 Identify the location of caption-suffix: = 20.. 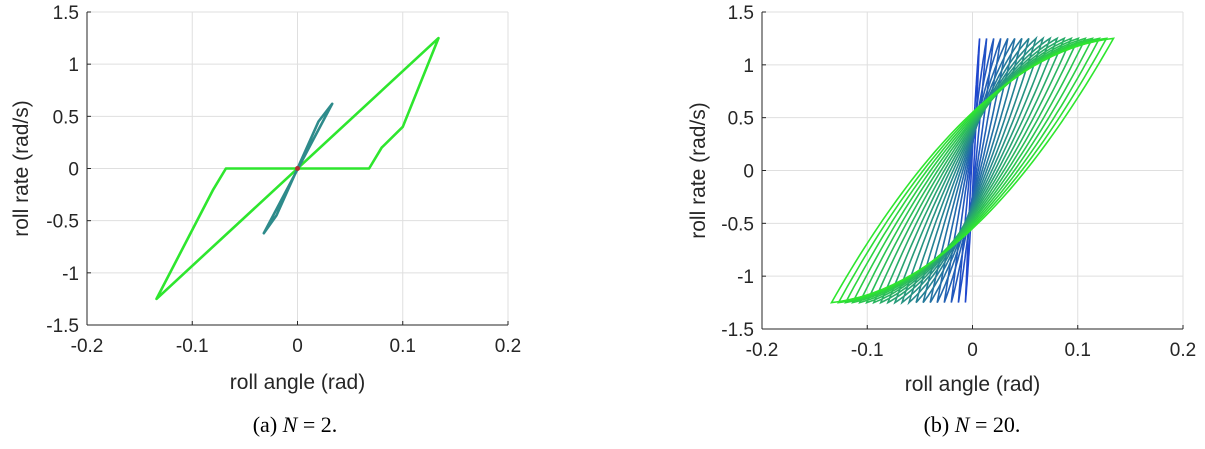
(994, 424).